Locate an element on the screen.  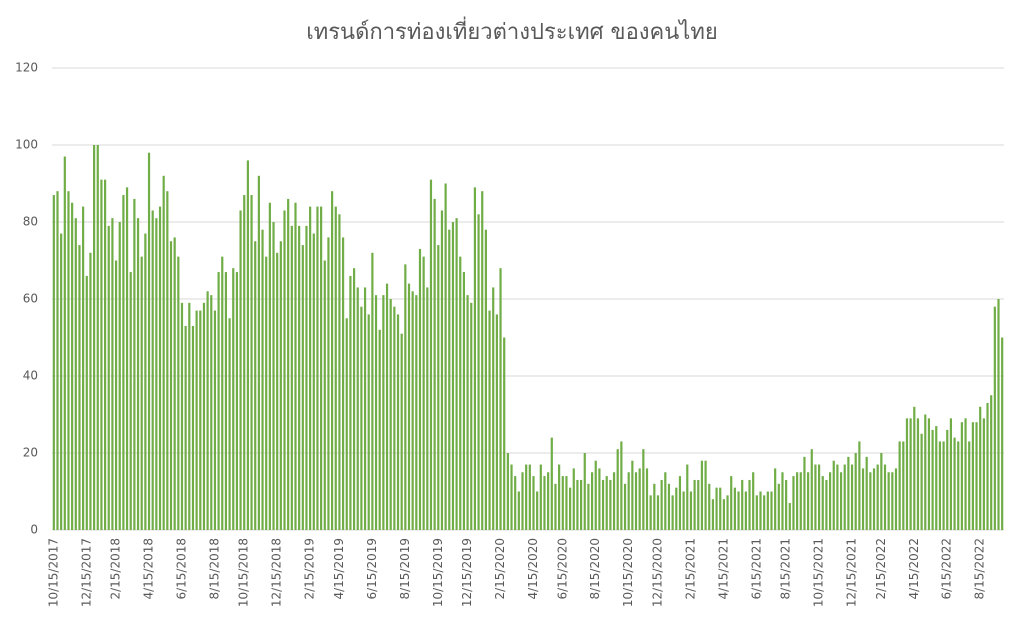
x-tick-label: 12/15/2019 is located at coordinates (467, 572).